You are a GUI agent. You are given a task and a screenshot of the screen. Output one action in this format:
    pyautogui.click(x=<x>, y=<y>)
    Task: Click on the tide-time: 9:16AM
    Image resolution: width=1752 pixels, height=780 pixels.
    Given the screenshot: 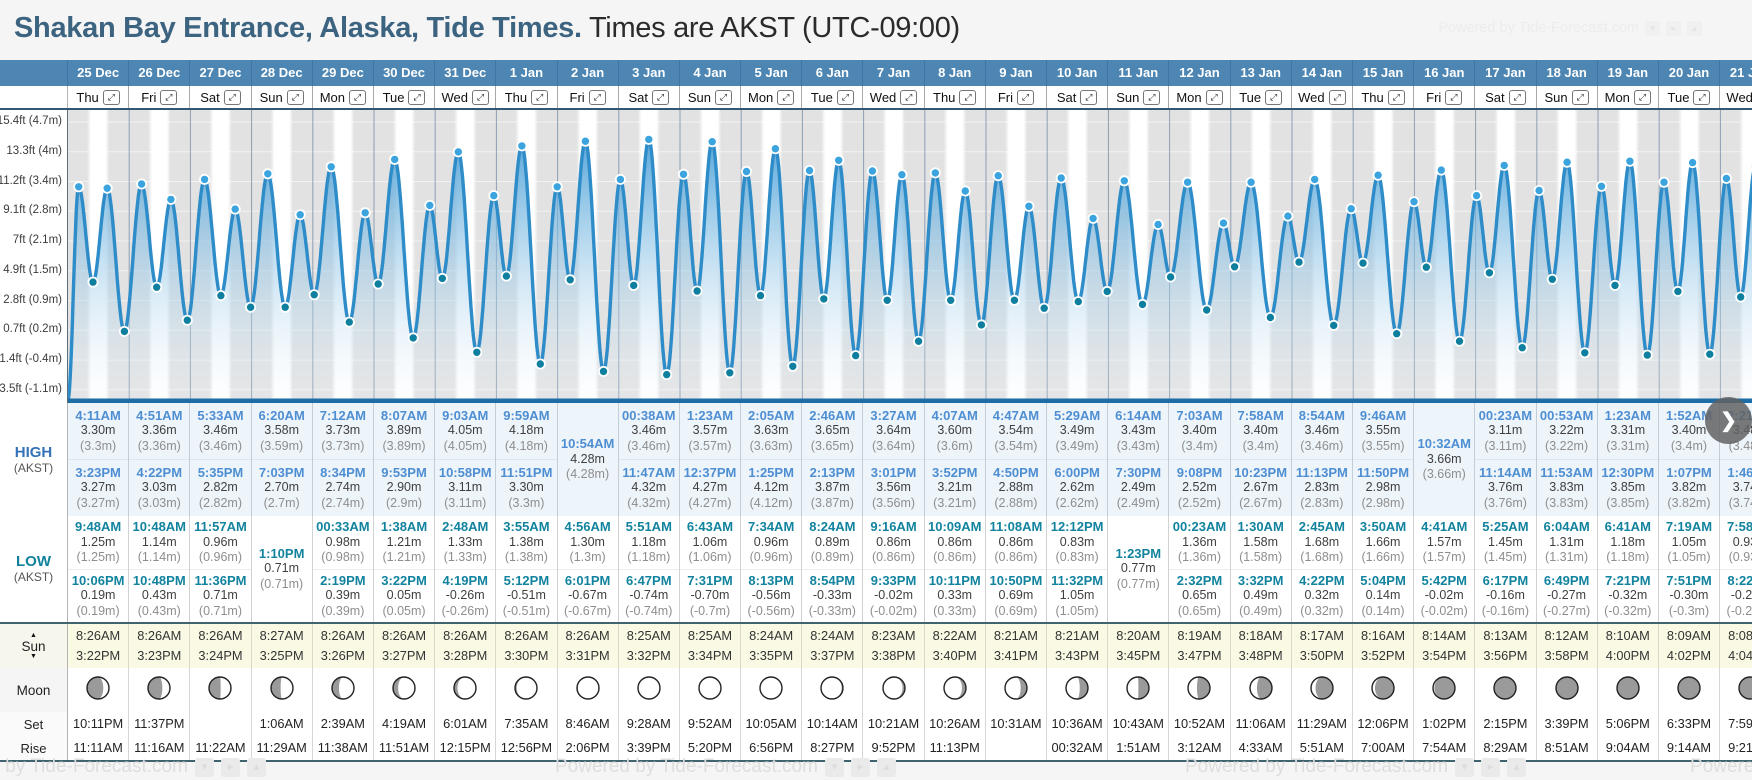 What is the action you would take?
    pyautogui.click(x=893, y=526)
    